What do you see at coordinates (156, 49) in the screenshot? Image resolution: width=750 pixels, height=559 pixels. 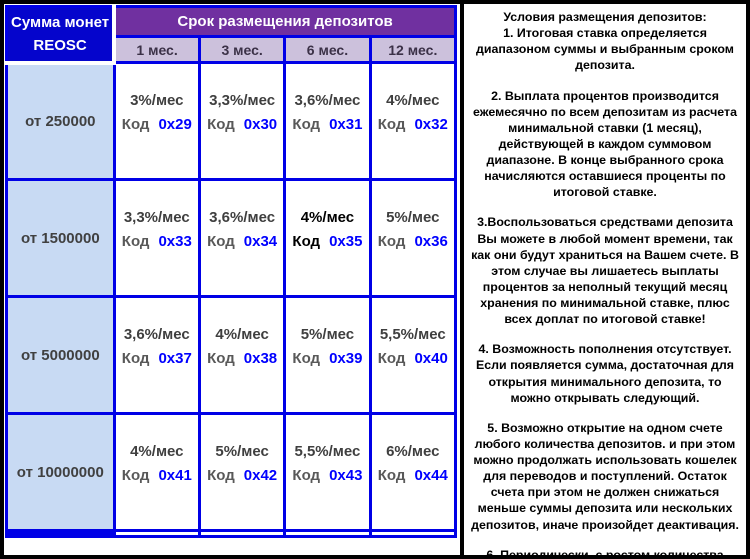 I see `term-header-1m: 1 мес.` at bounding box center [156, 49].